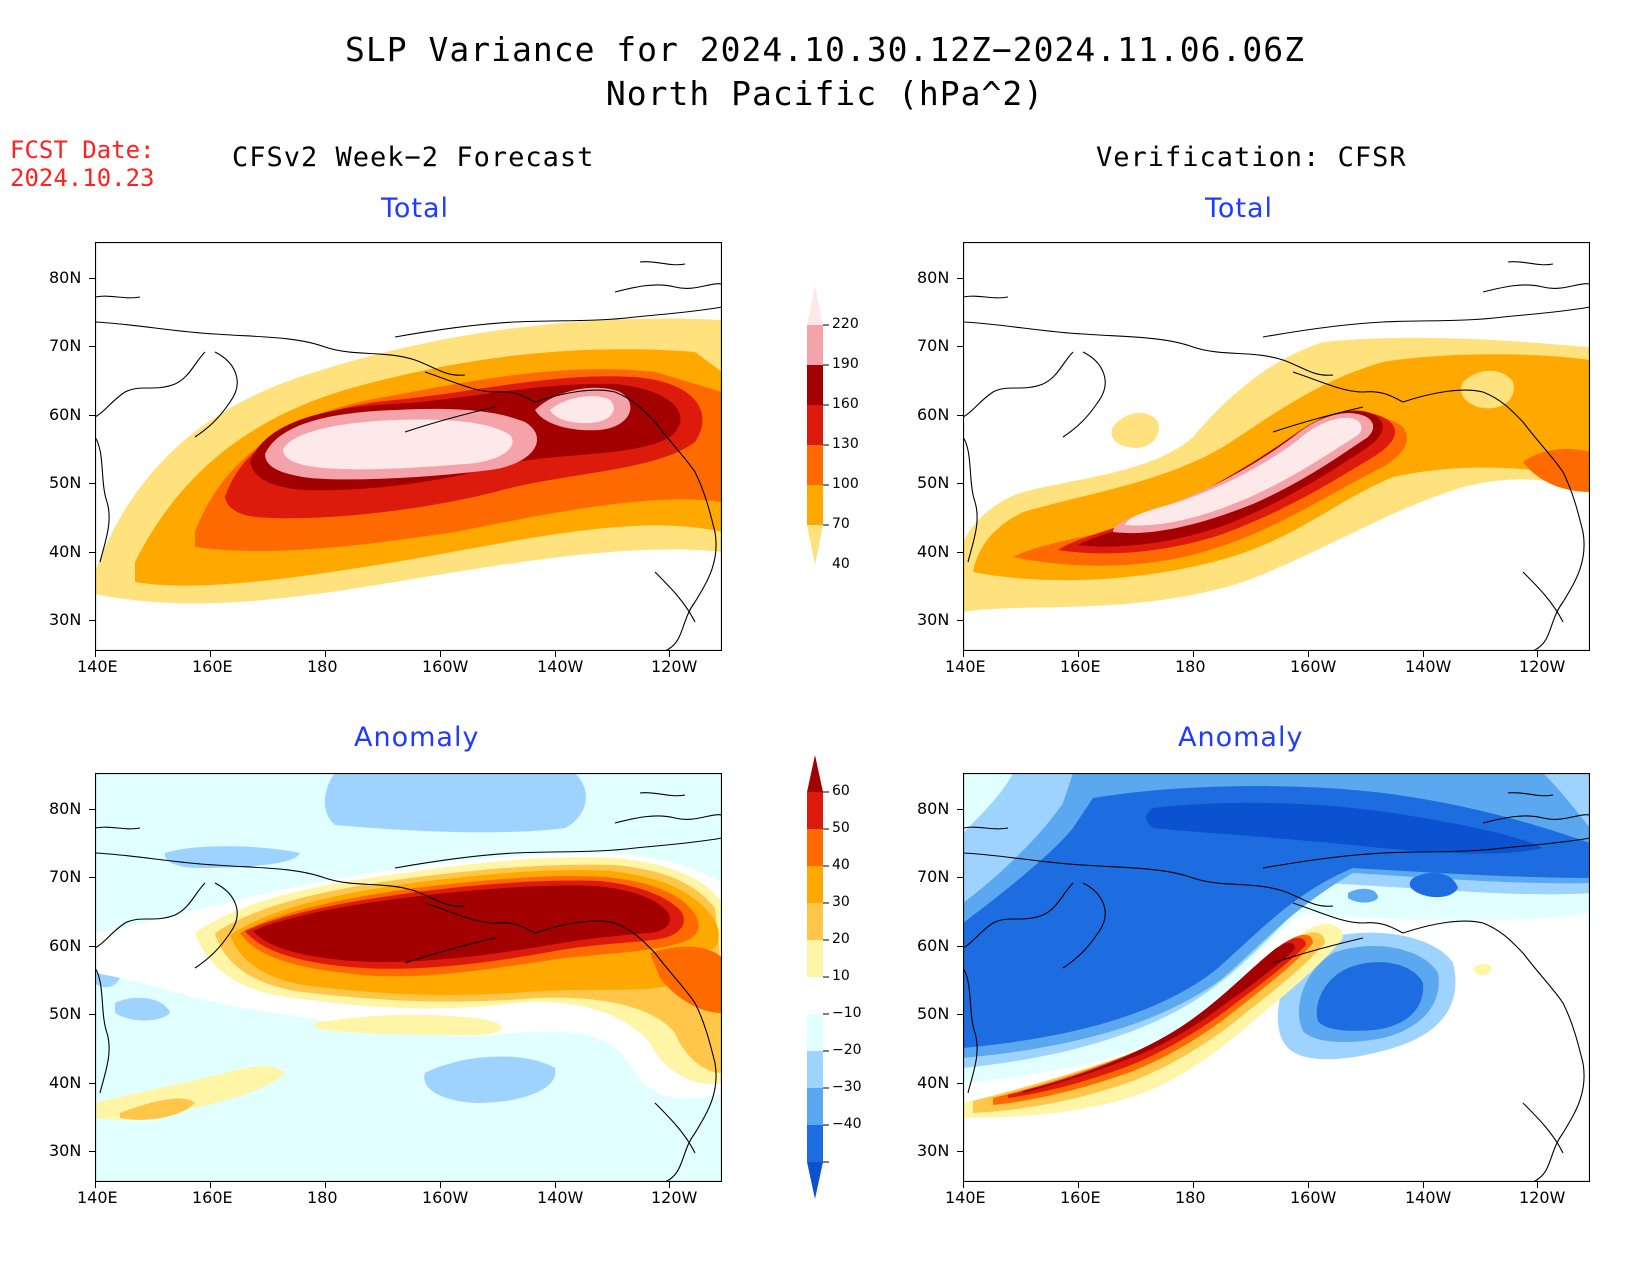 The image size is (1650, 1275). What do you see at coordinates (82, 150) in the screenshot?
I see `fcst-date-label: FCST Date:` at bounding box center [82, 150].